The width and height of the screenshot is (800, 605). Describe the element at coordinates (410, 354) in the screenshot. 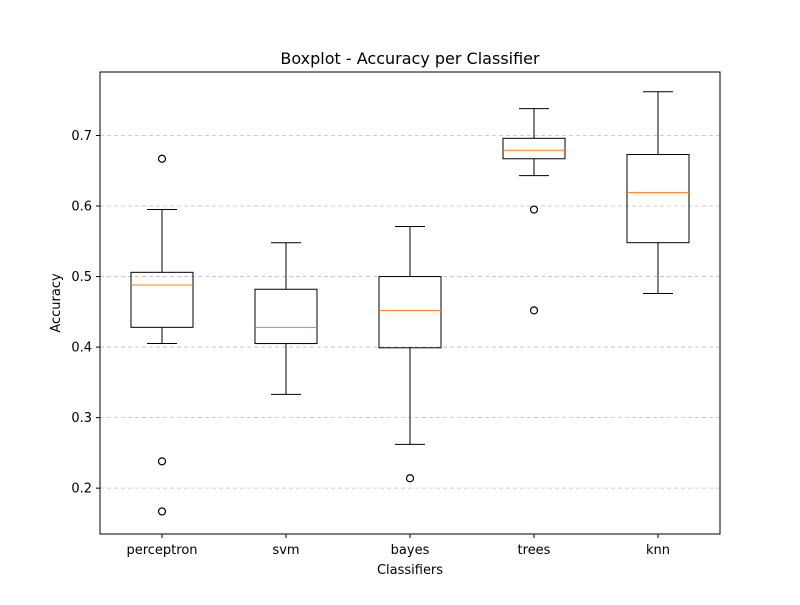

I see `box-bayes` at that location.